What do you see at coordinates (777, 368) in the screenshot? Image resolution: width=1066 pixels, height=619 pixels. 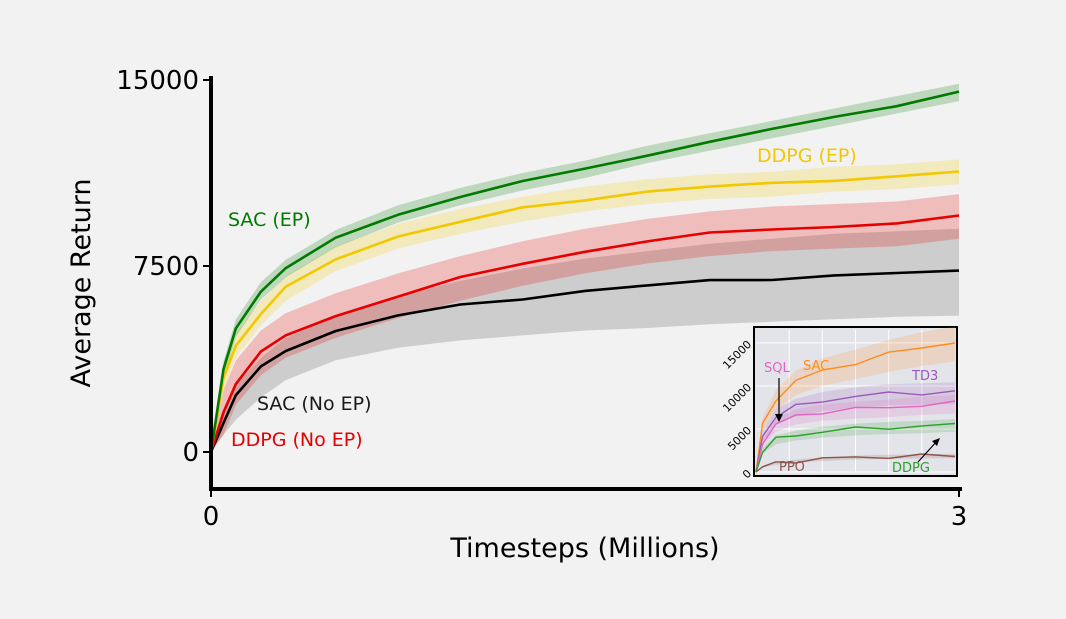 I see `inset-label-sql: SQL` at bounding box center [777, 368].